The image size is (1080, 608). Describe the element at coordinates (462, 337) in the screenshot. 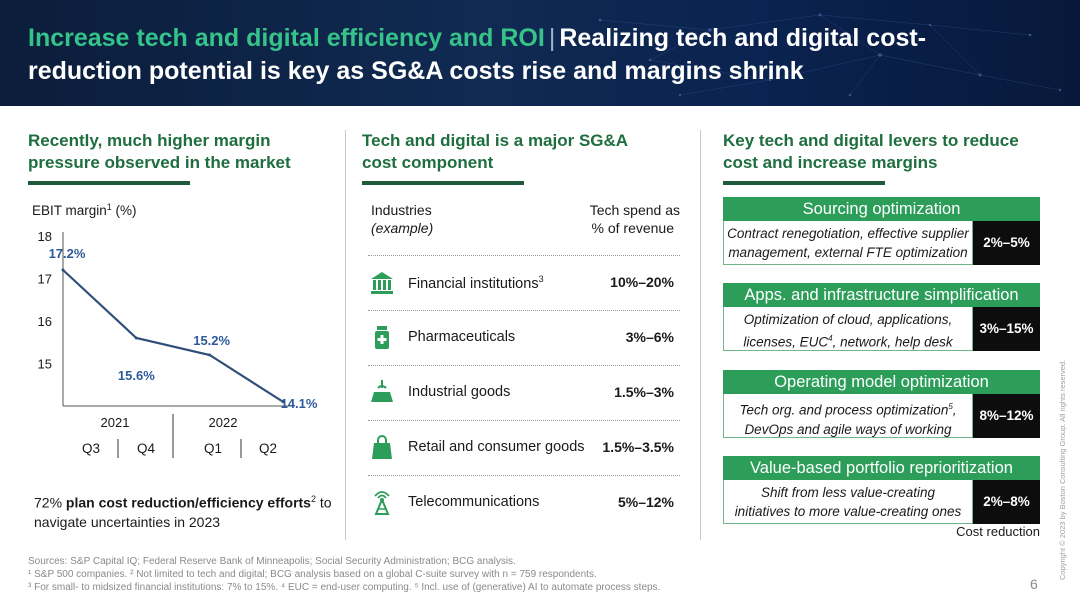

I see `industry-name: Pharmaceuticals` at that location.